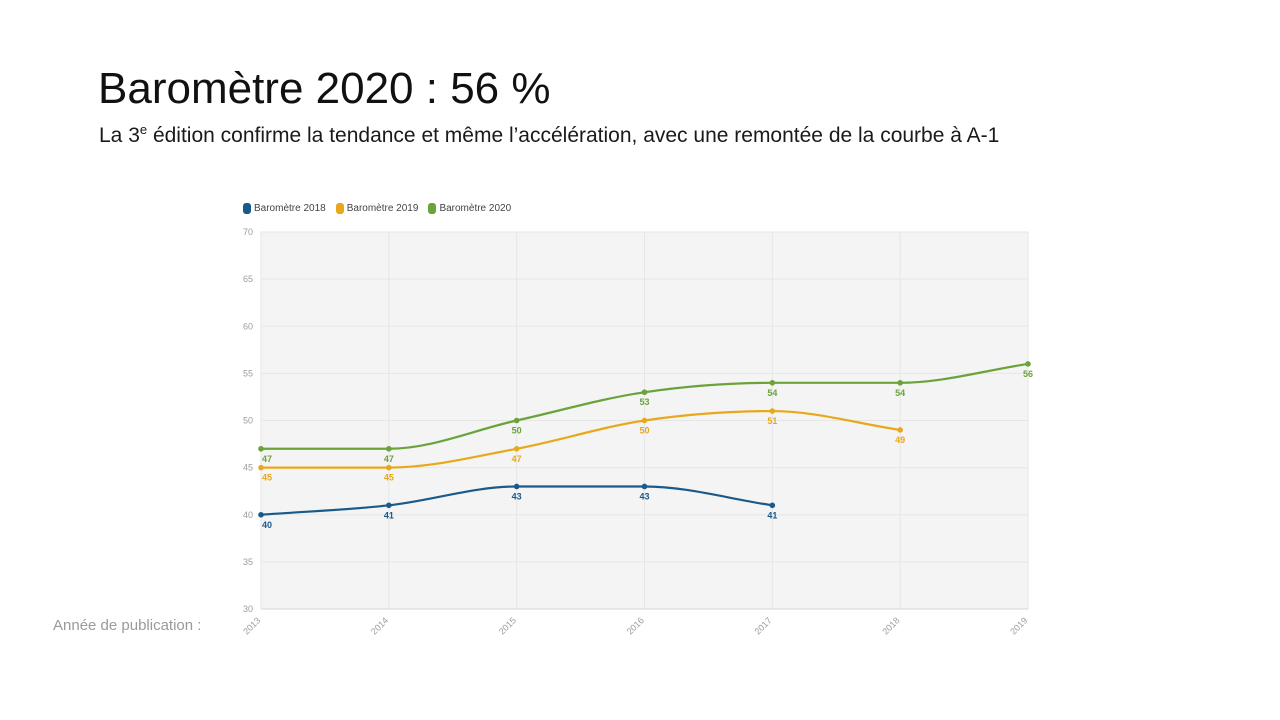 This screenshot has height=720, width=1280. What do you see at coordinates (772, 421) in the screenshot?
I see `data-label-2019-2017: 51` at bounding box center [772, 421].